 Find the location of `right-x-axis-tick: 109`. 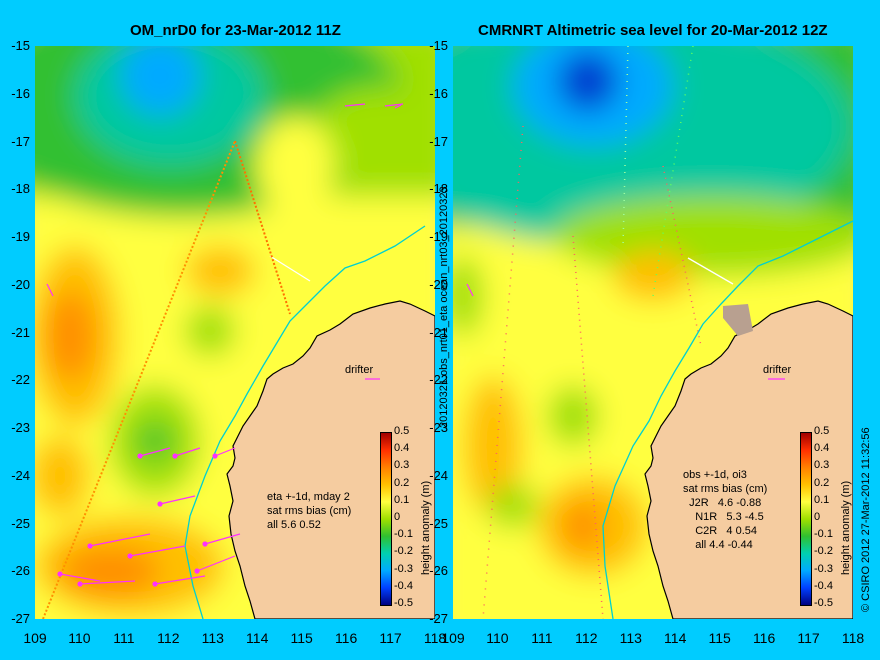

right-x-axis-tick: 109 is located at coordinates (453, 638).